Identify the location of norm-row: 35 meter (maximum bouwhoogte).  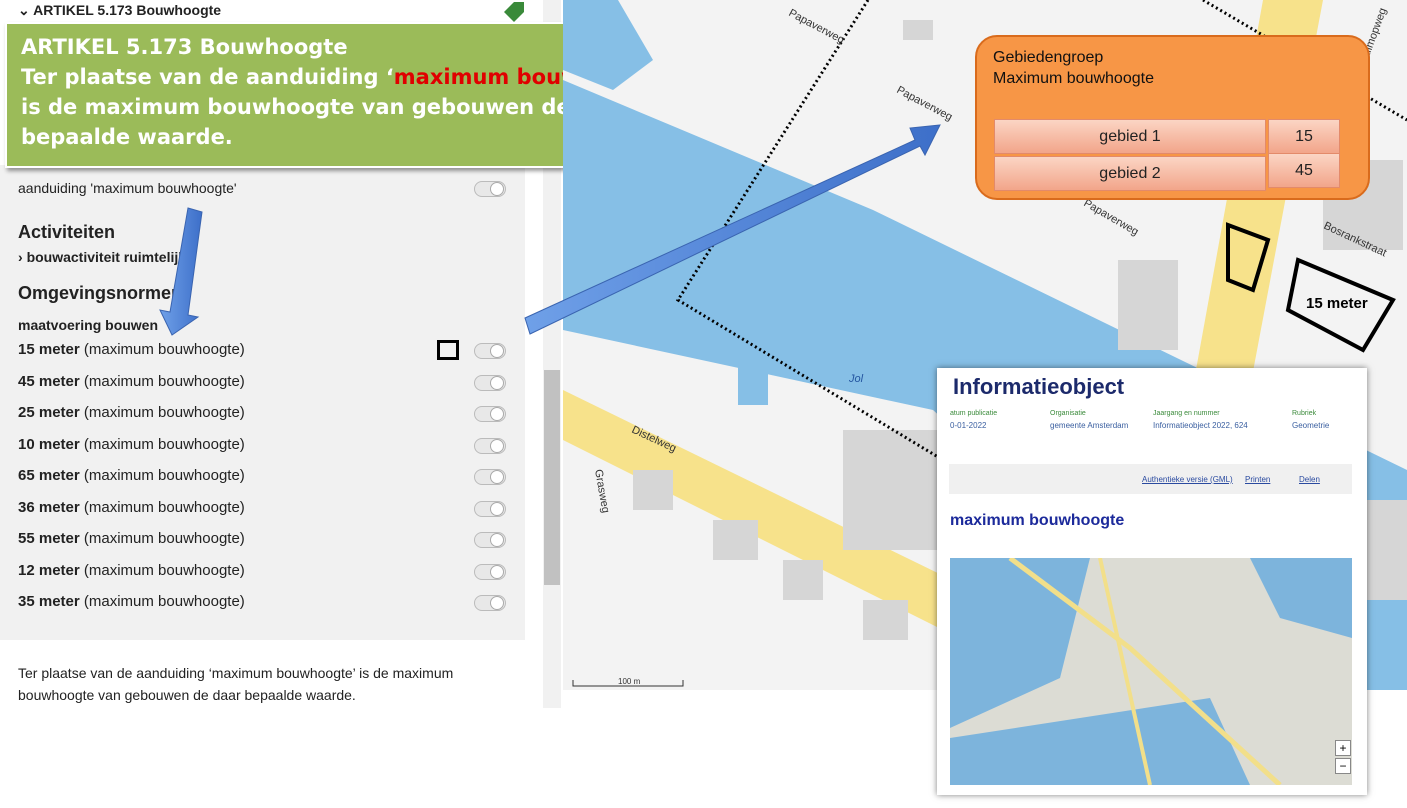
(131, 601).